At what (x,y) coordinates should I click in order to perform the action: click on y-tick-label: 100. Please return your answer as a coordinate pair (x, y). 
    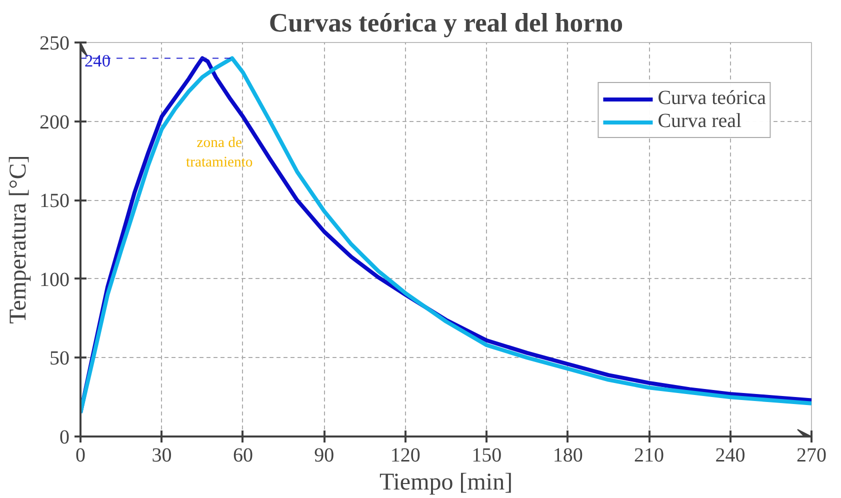
    Looking at the image, I should click on (55, 279).